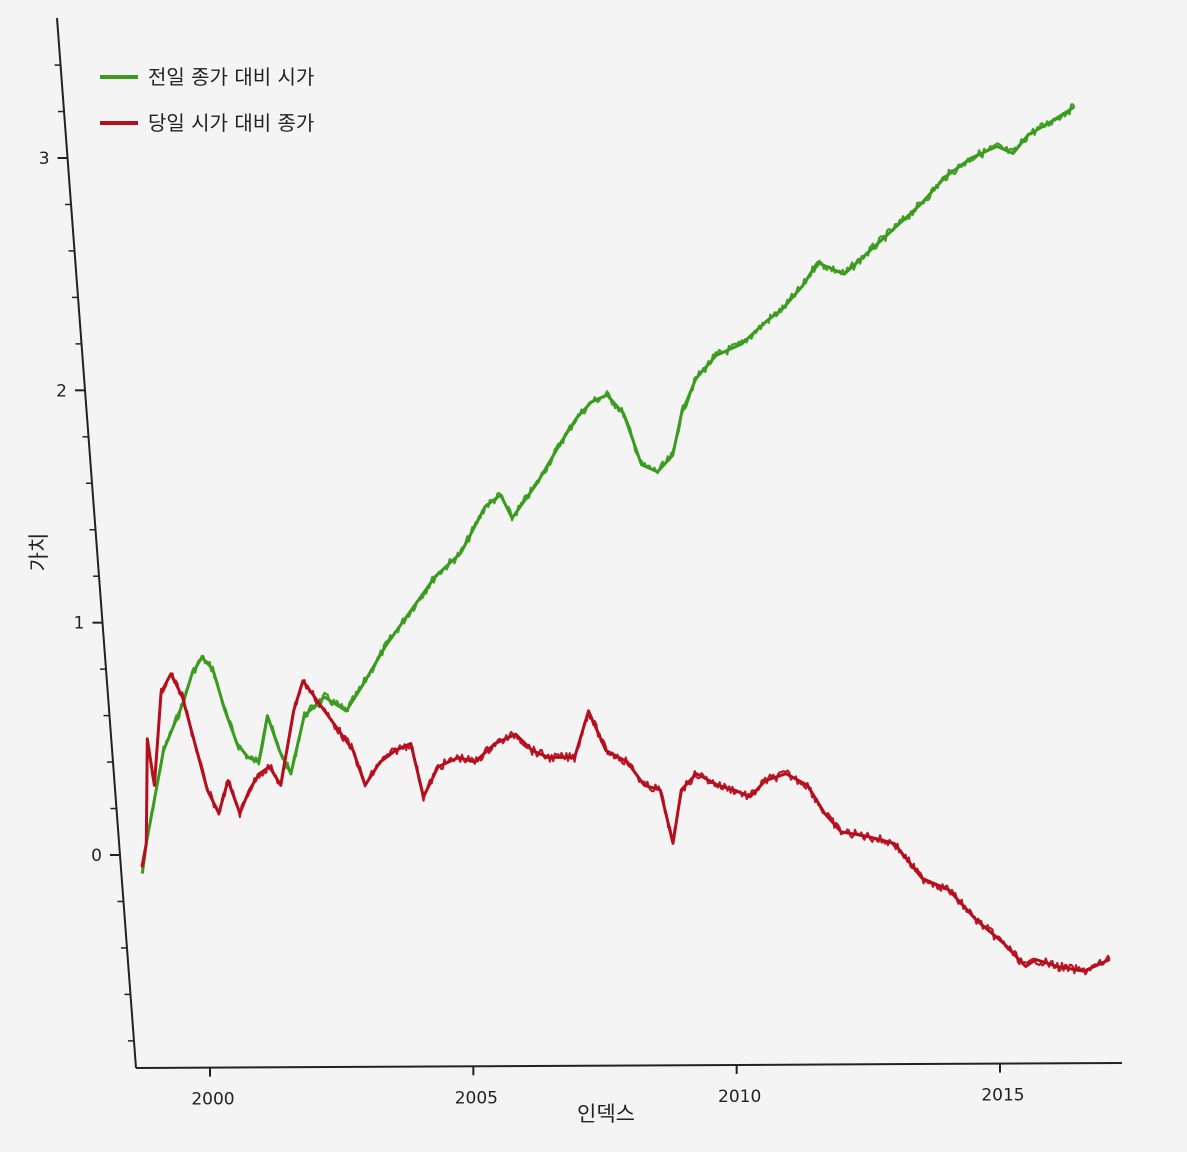  Describe the element at coordinates (1002, 1096) in the screenshot. I see `x-tick-label: 2015` at that location.